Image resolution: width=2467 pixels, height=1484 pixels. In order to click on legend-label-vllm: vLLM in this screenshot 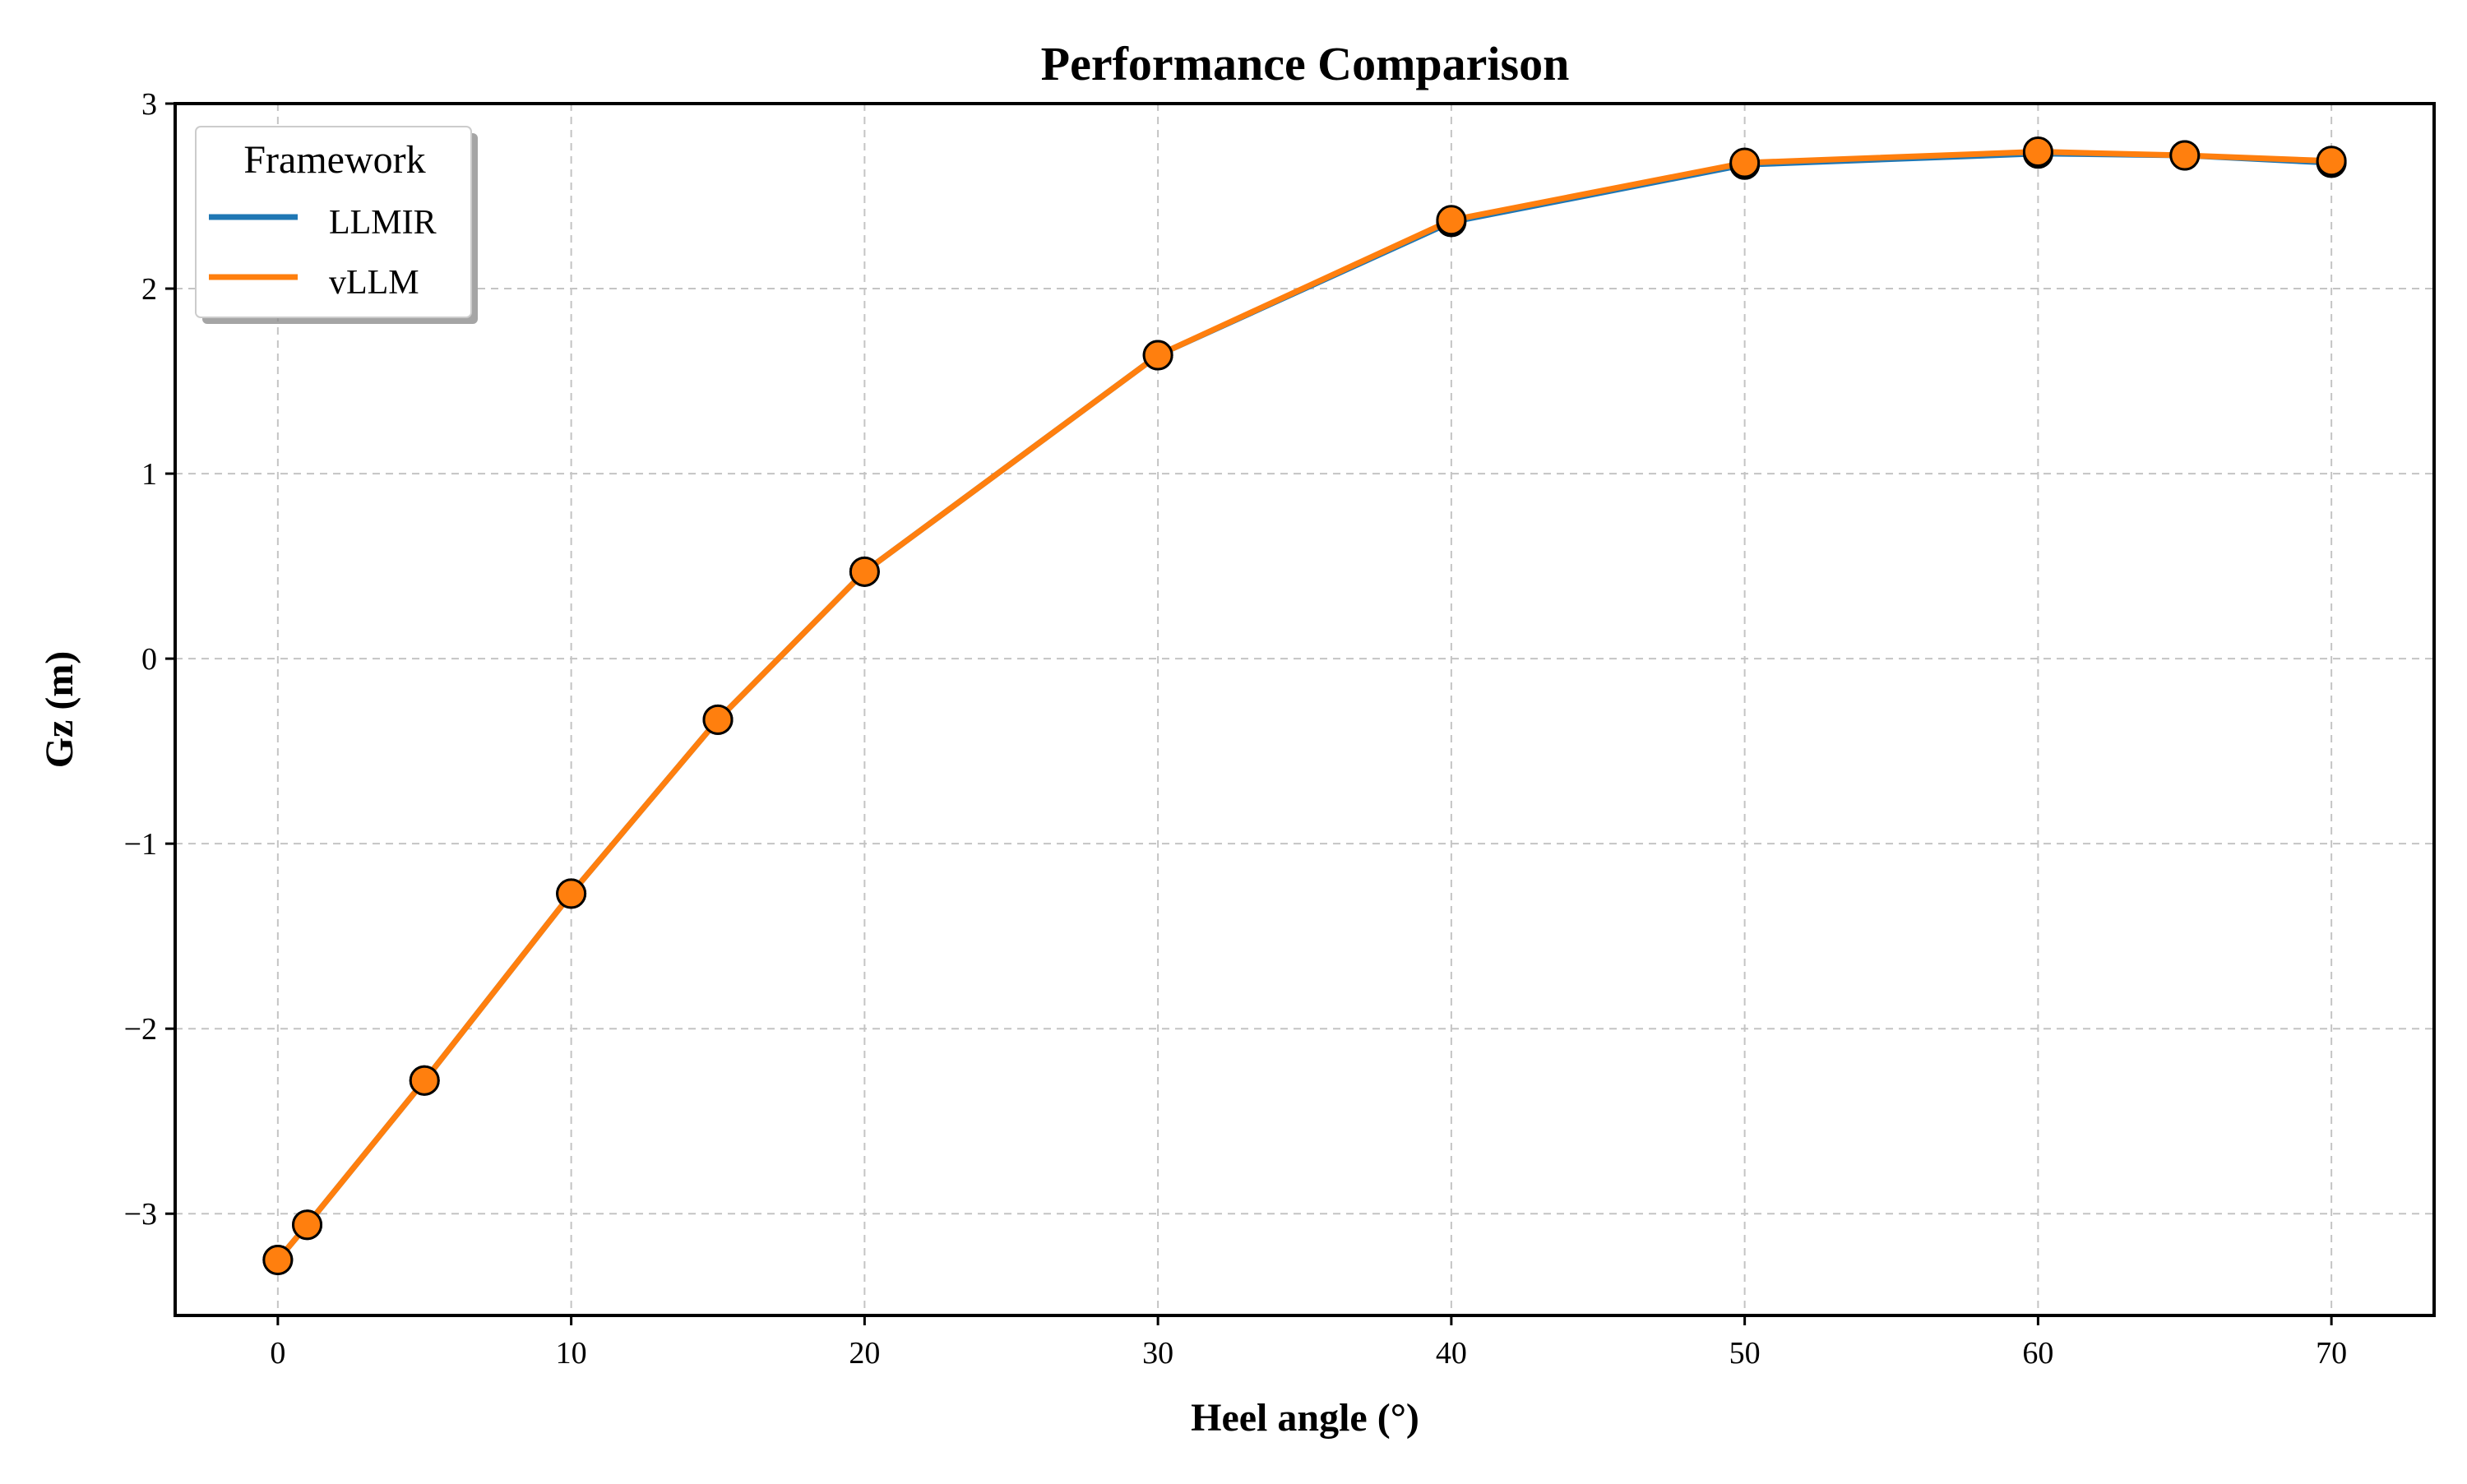, I will do `click(374, 283)`.